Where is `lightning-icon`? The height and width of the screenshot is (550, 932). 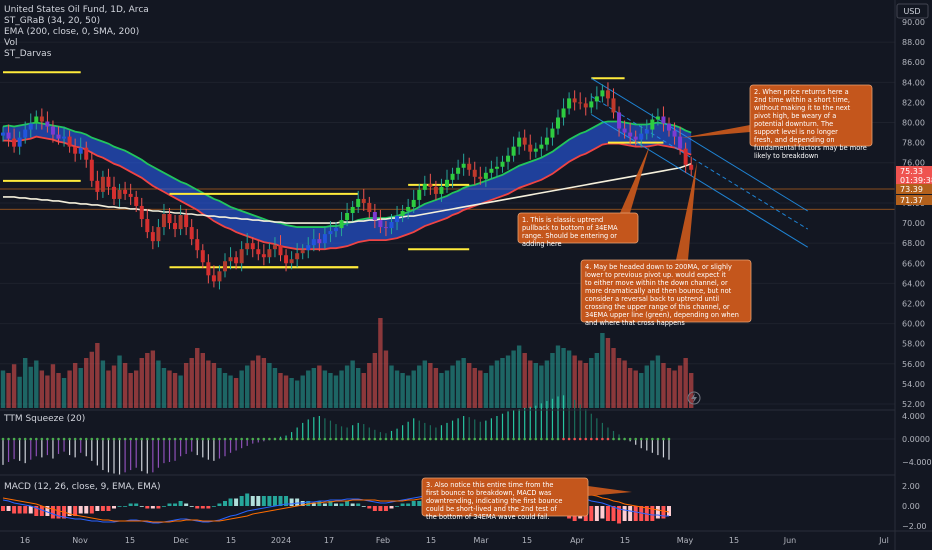 lightning-icon is located at coordinates (694, 398).